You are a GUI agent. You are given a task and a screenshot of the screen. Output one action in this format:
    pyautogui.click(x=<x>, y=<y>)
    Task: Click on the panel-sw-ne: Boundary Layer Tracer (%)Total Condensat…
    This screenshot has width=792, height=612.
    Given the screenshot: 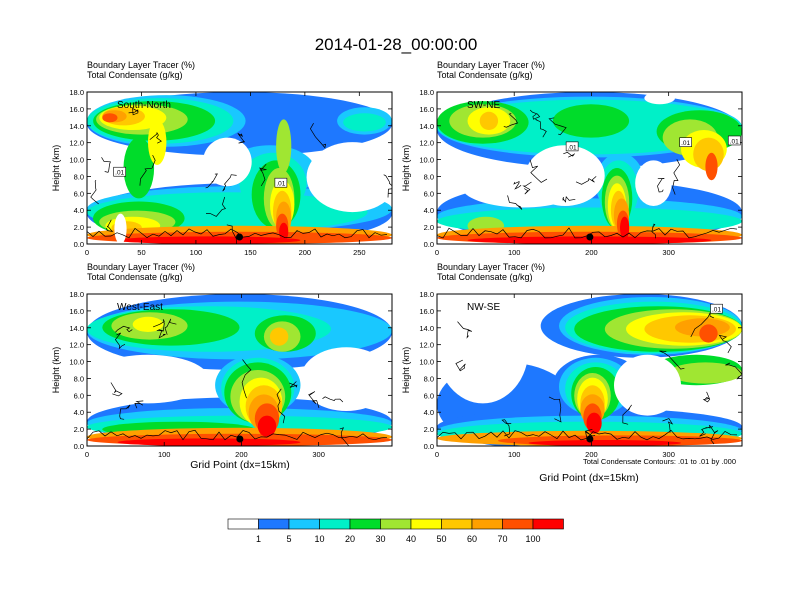 What is the action you would take?
    pyautogui.click(x=572, y=158)
    